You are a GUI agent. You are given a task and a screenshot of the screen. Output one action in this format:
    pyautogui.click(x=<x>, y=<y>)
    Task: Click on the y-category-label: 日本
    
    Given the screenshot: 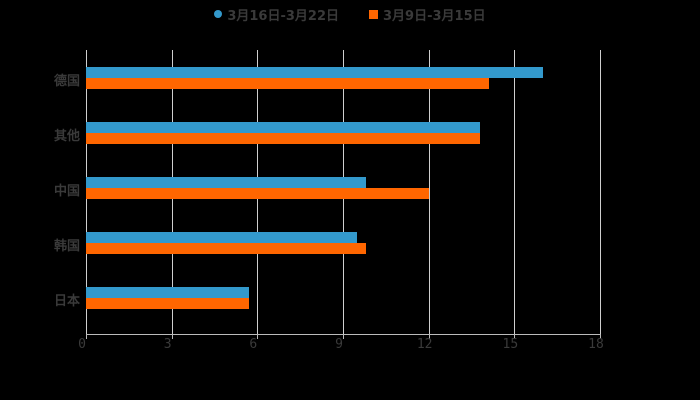 What is the action you would take?
    pyautogui.click(x=66, y=301)
    